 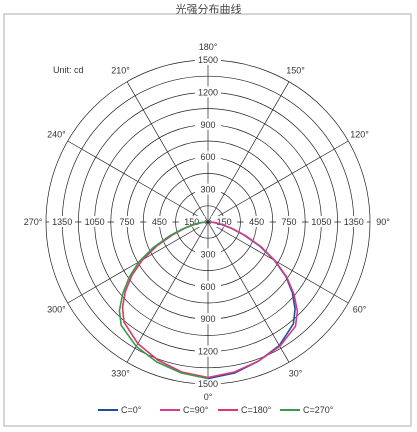 I want to click on unit-label: Unit: cd, so click(x=68, y=70).